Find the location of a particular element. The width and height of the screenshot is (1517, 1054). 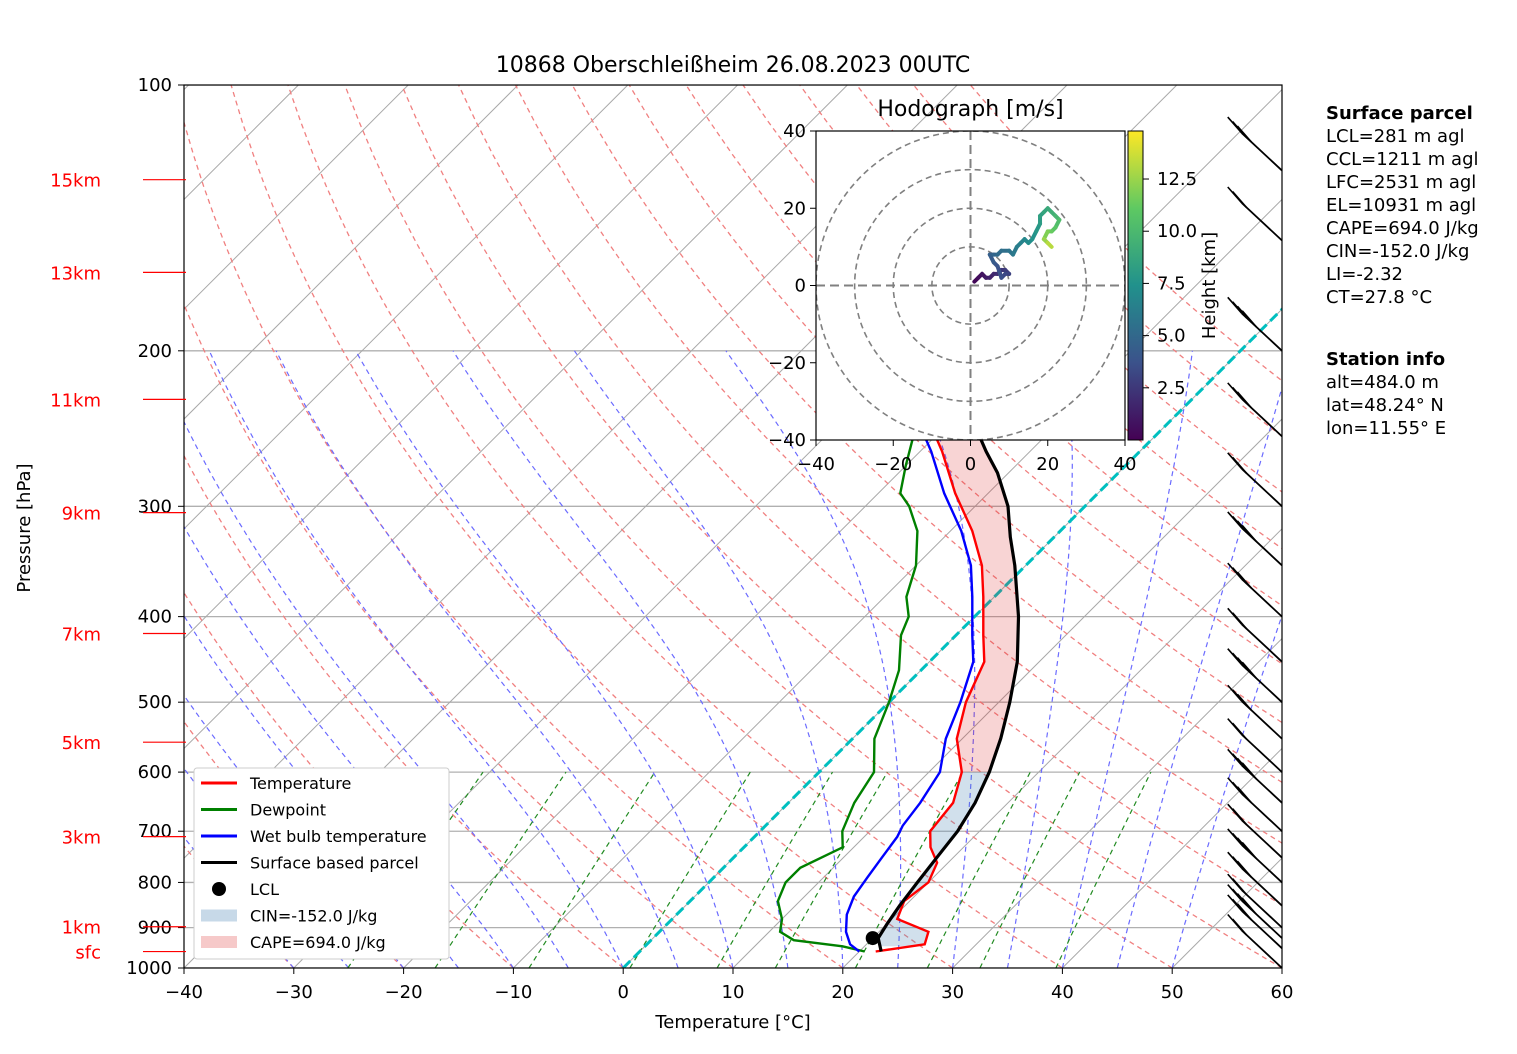

x-tick-label: 10 is located at coordinates (733, 992).